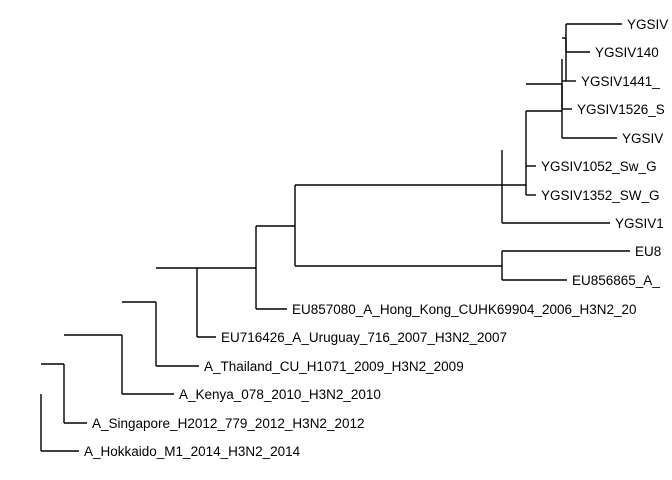 The height and width of the screenshot is (480, 672). What do you see at coordinates (648, 251) in the screenshot?
I see `tip-label: EU8` at bounding box center [648, 251].